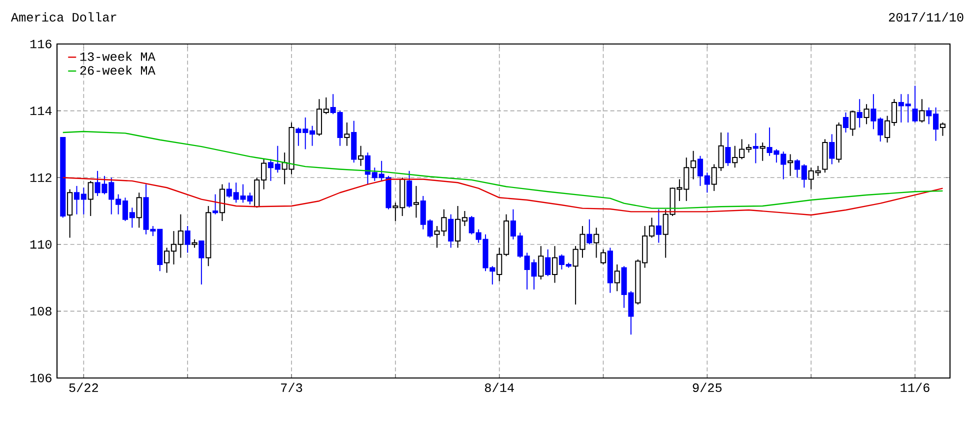 The width and height of the screenshot is (975, 433). I want to click on x-tick-label: 9/25, so click(707, 387).